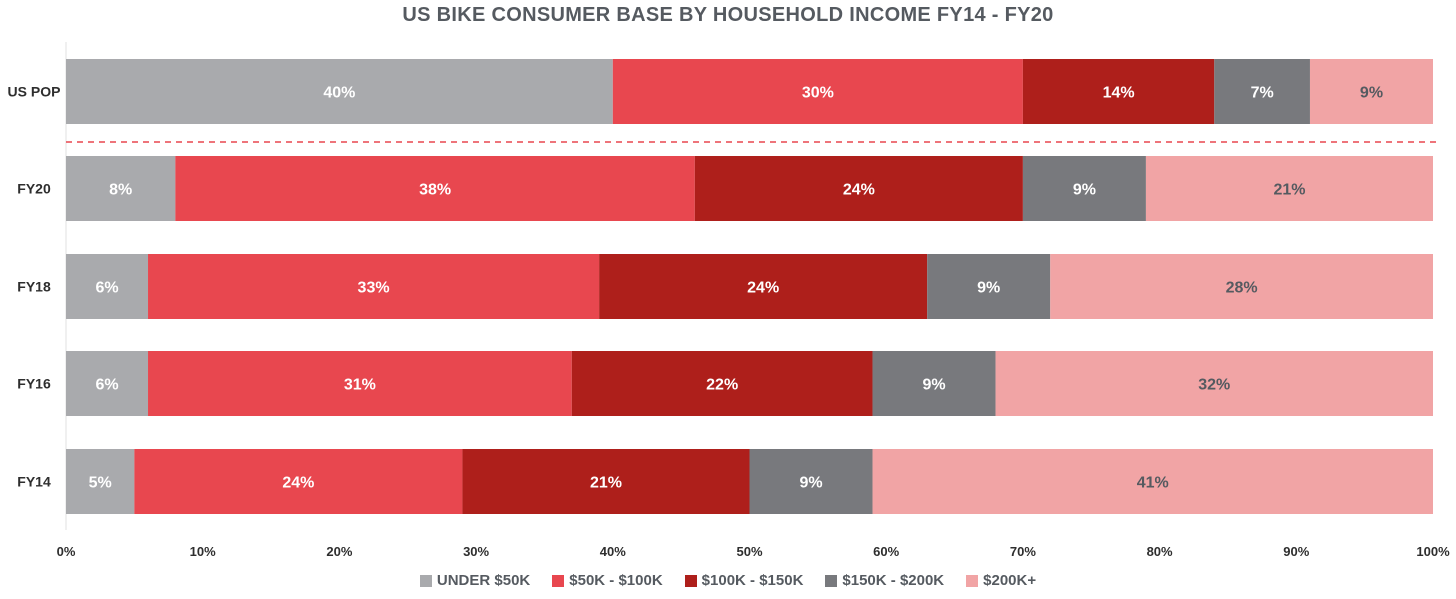 The image size is (1456, 599). I want to click on data-label: 41%, so click(1153, 483).